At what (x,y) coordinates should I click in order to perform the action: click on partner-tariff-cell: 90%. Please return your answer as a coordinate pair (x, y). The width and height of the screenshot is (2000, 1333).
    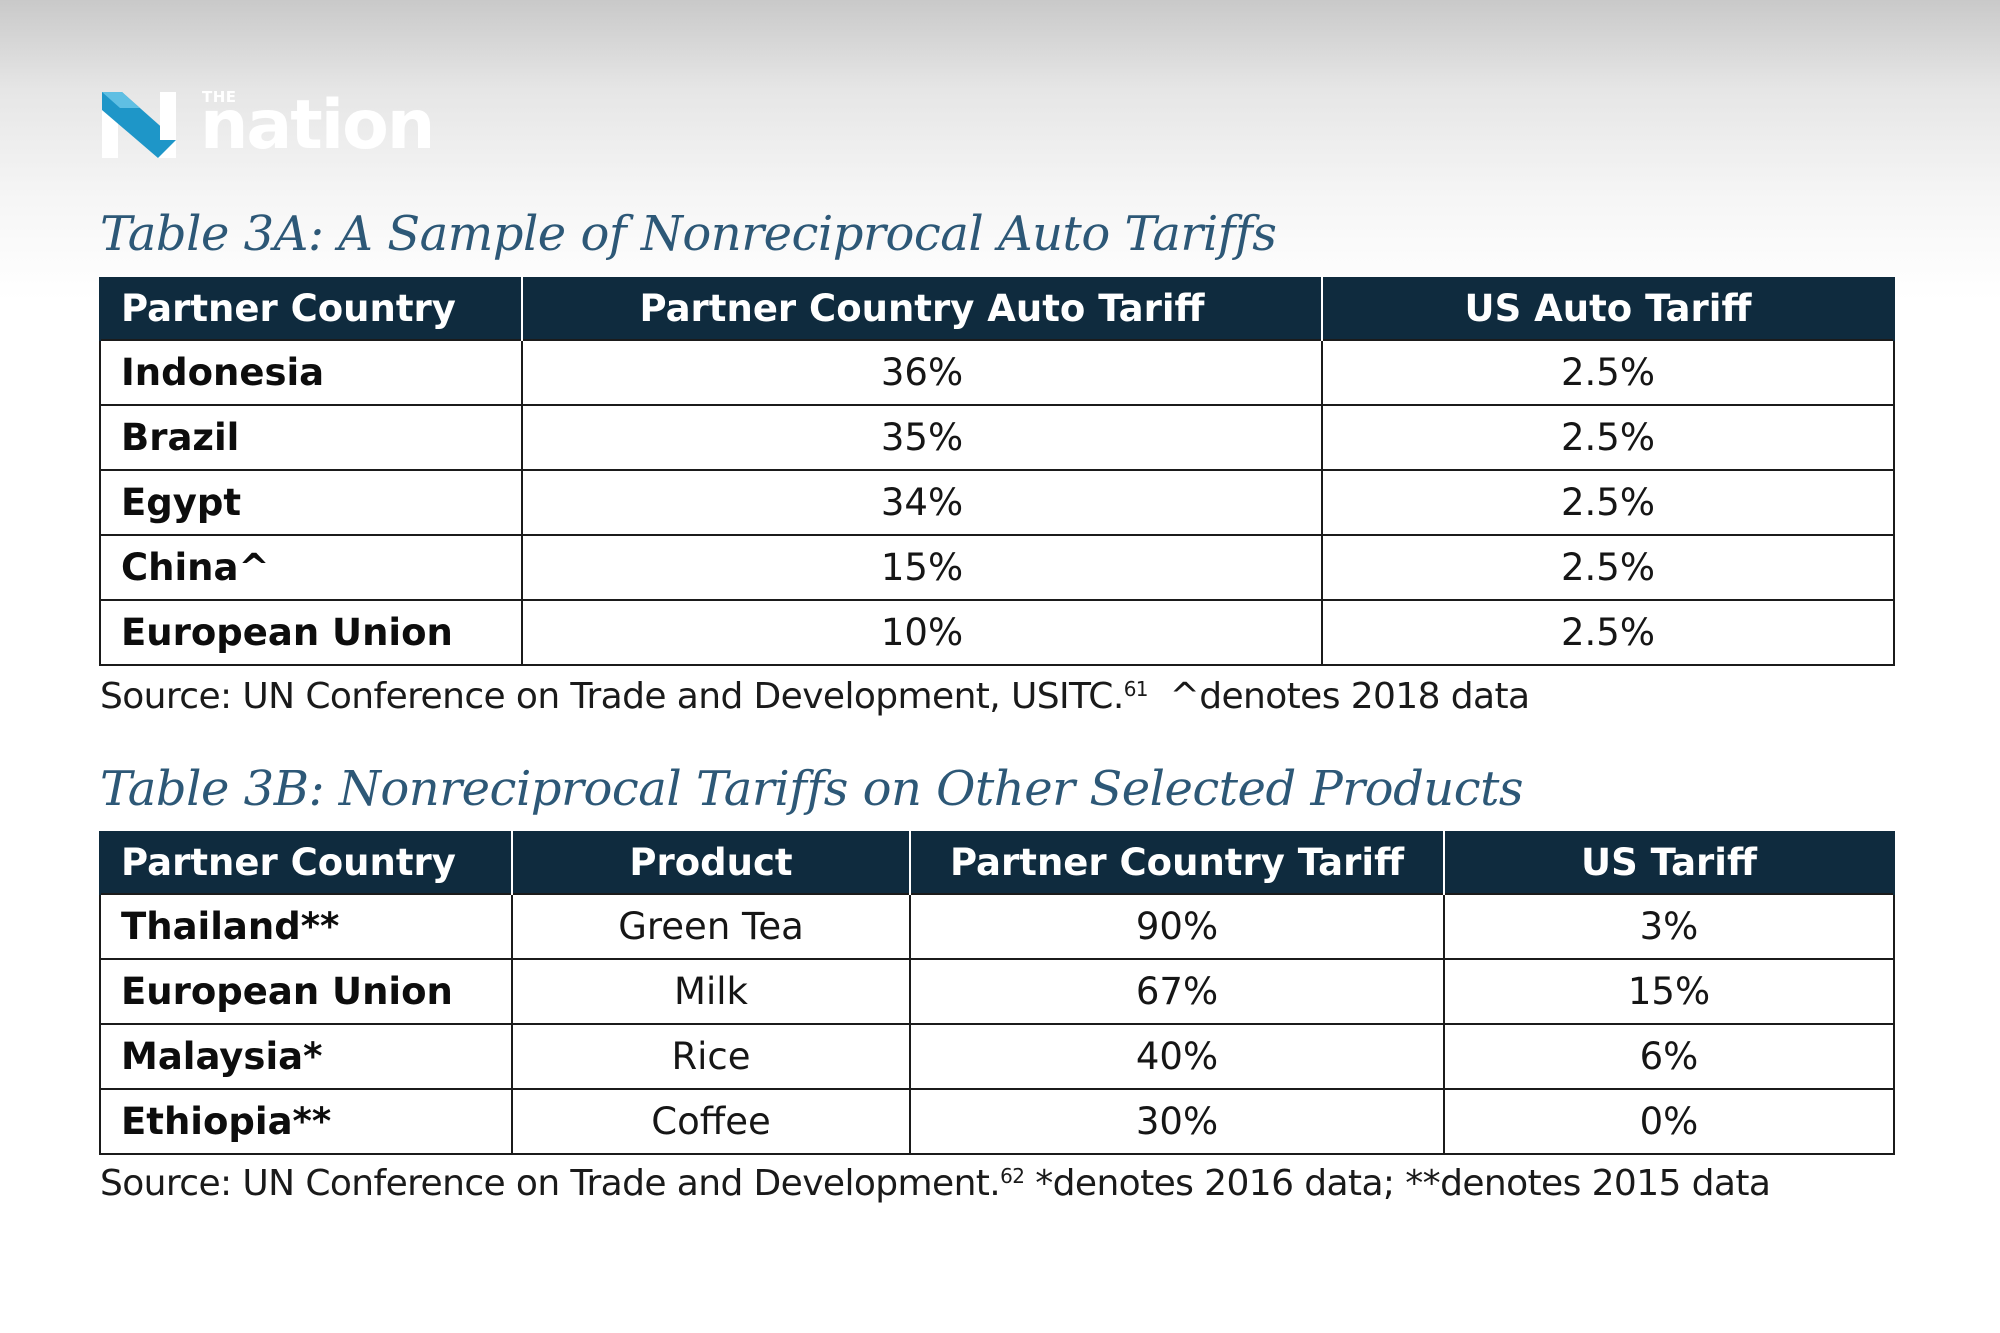
    Looking at the image, I should click on (1177, 926).